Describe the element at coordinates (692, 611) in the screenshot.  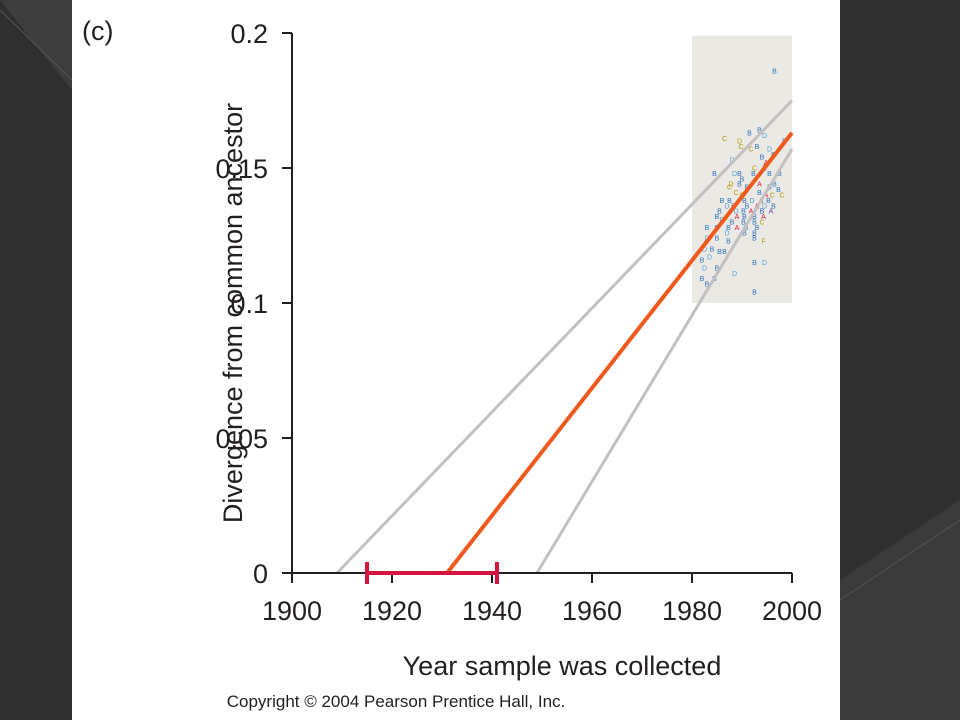
I see `x-tick-label: 1980` at that location.